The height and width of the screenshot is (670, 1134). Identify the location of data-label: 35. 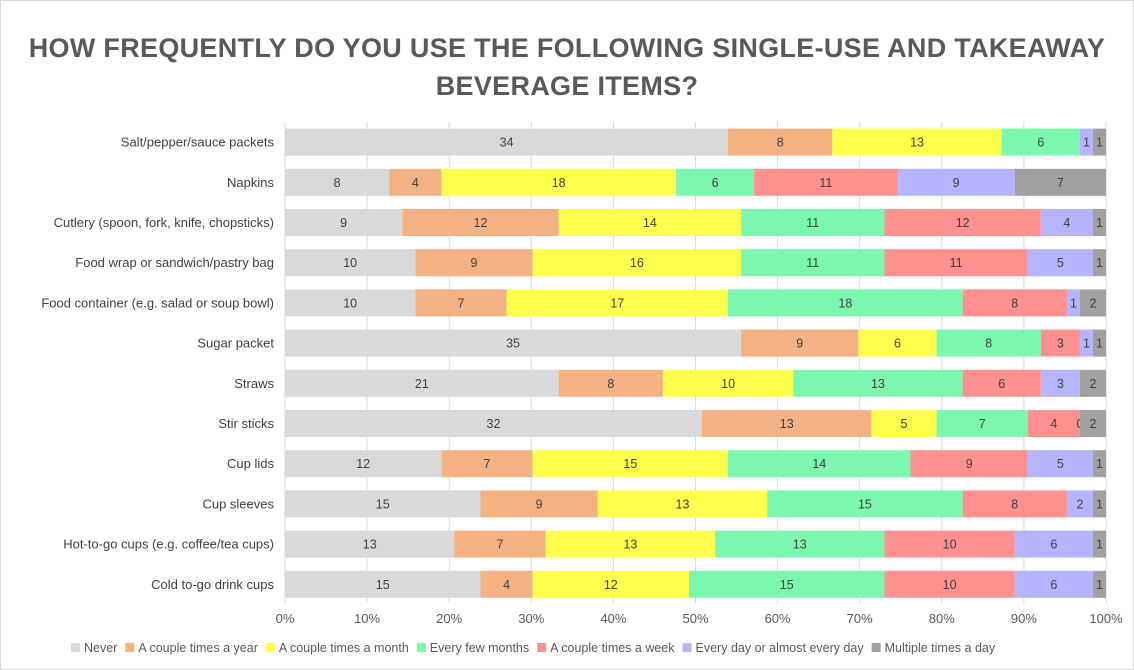
(513, 344).